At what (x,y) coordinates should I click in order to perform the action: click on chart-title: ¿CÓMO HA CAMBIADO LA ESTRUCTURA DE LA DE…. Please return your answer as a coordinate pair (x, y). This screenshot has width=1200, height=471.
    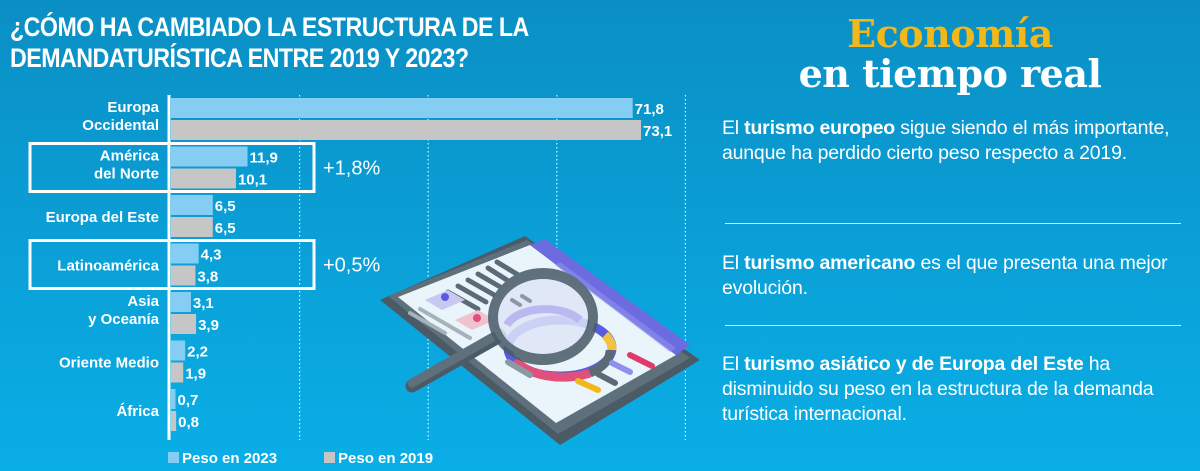
    Looking at the image, I should click on (302, 43).